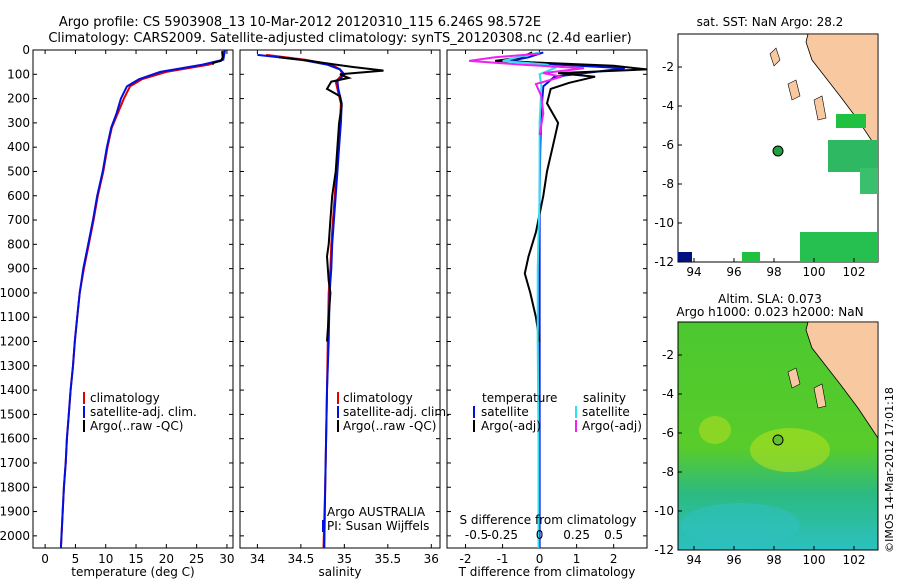 Image resolution: width=900 pixels, height=580 pixels. I want to click on x-tick-label: 1, so click(577, 559).